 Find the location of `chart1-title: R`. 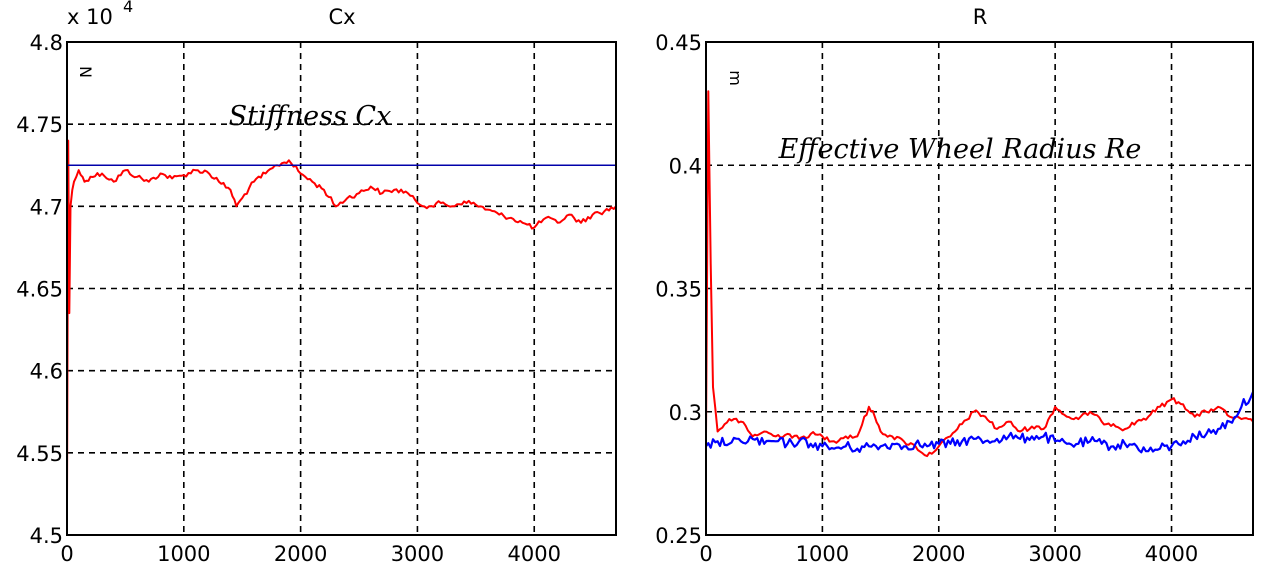

chart1-title: R is located at coordinates (980, 17).